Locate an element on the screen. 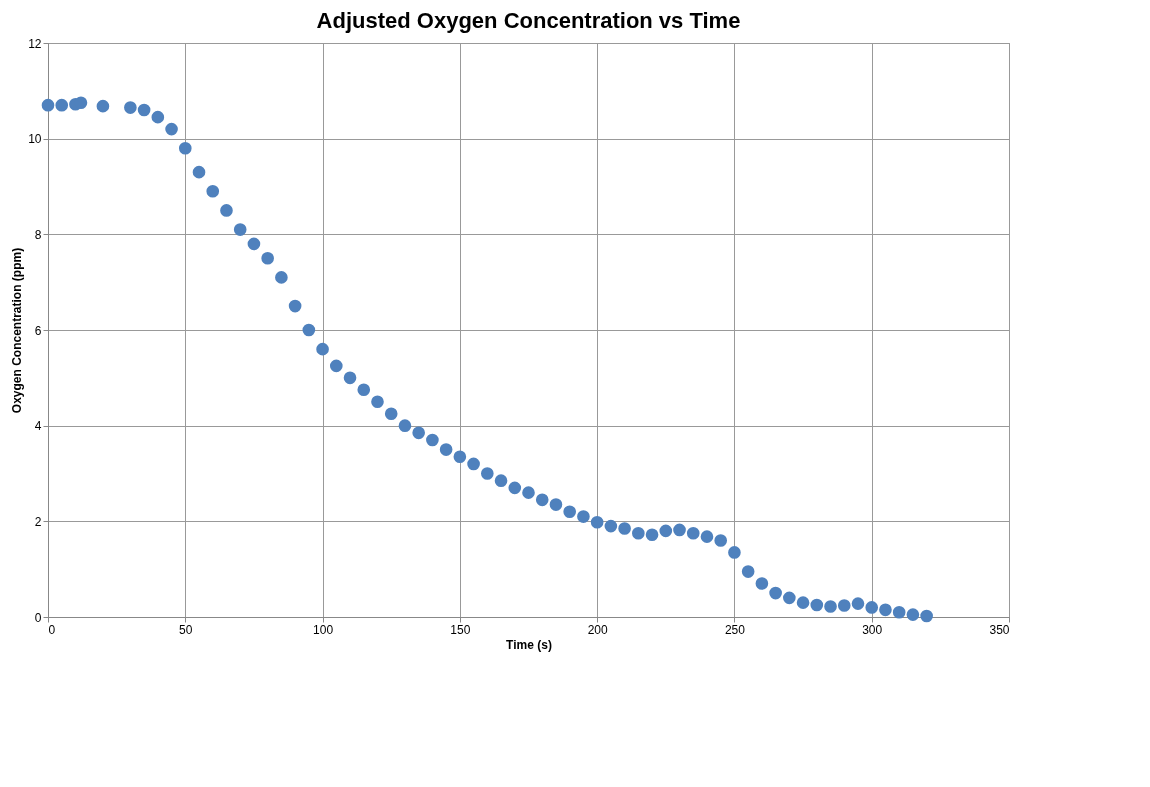 This screenshot has height=787, width=1150. y-tick-label: 6 is located at coordinates (38, 330).